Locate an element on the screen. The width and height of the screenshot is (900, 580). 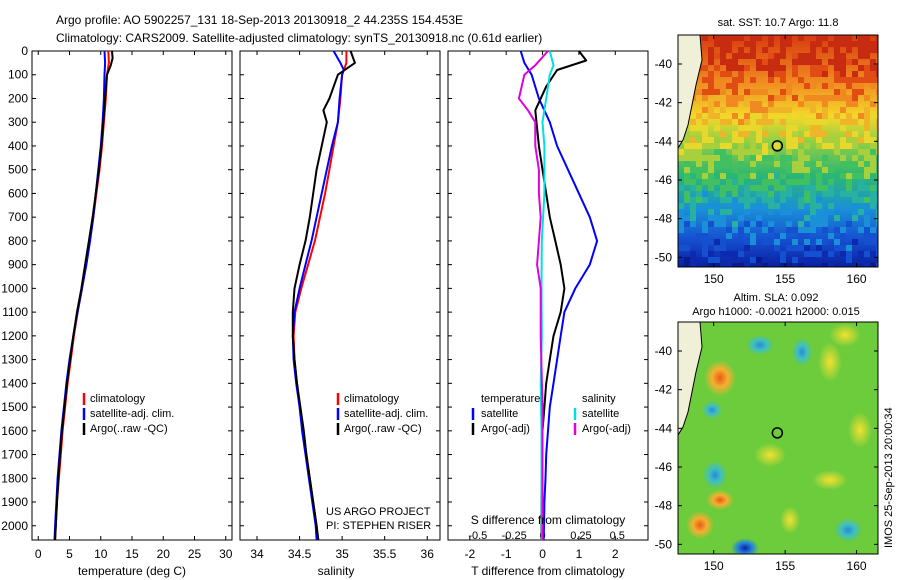
x-tick-label: 34 is located at coordinates (257, 554).